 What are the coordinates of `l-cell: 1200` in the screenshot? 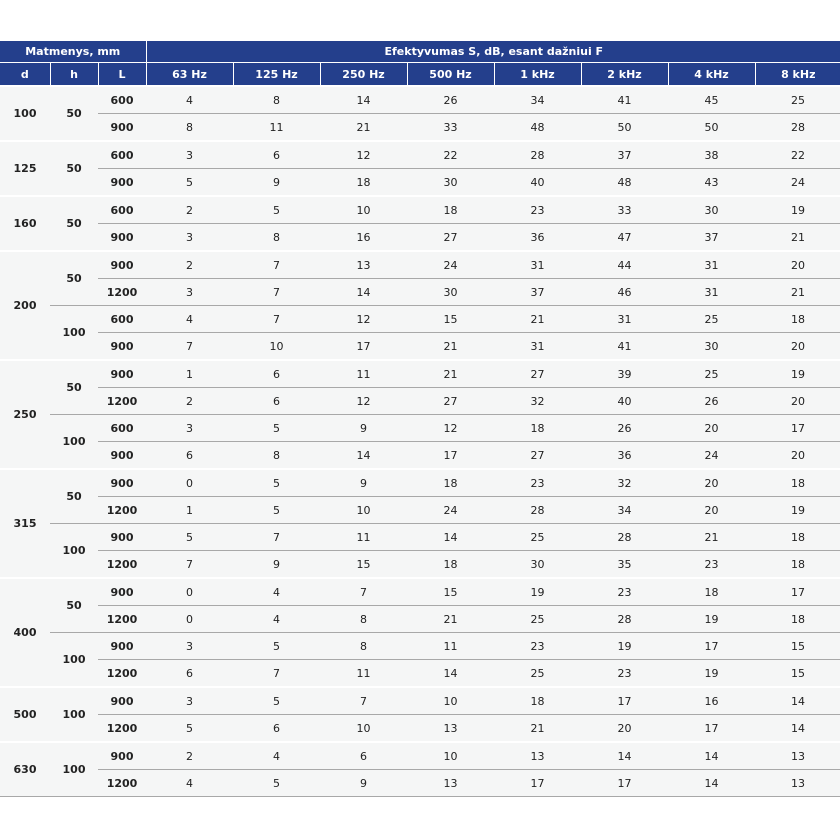 It's located at (122, 292).